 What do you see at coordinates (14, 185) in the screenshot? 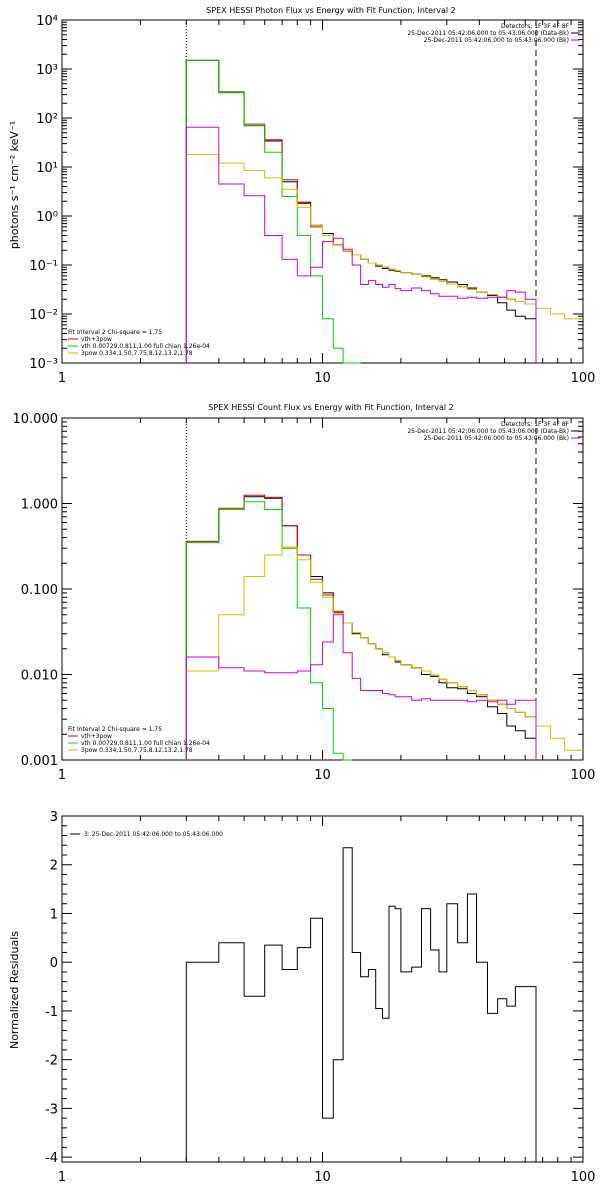
I see `y-axis-label: photons s⁻¹ cm⁻² keV⁻¹` at bounding box center [14, 185].